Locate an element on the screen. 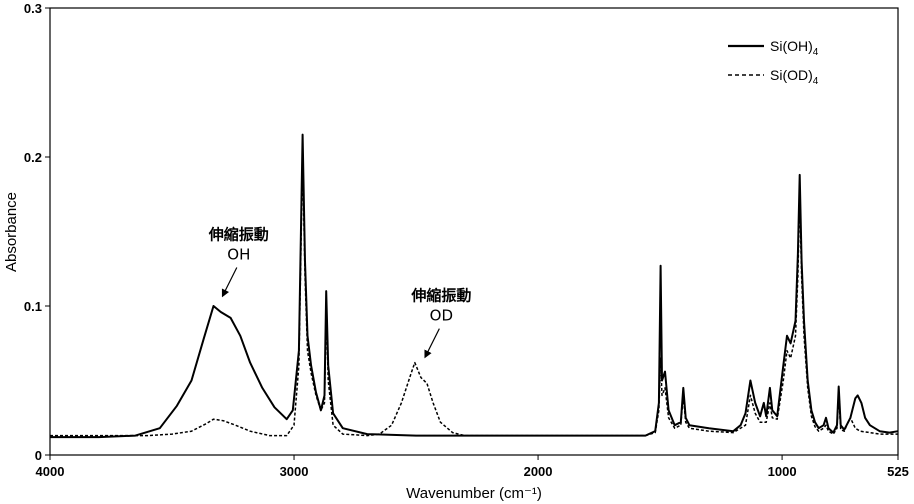 This screenshot has width=914, height=504. x-tick-label: 4000 is located at coordinates (50, 471).